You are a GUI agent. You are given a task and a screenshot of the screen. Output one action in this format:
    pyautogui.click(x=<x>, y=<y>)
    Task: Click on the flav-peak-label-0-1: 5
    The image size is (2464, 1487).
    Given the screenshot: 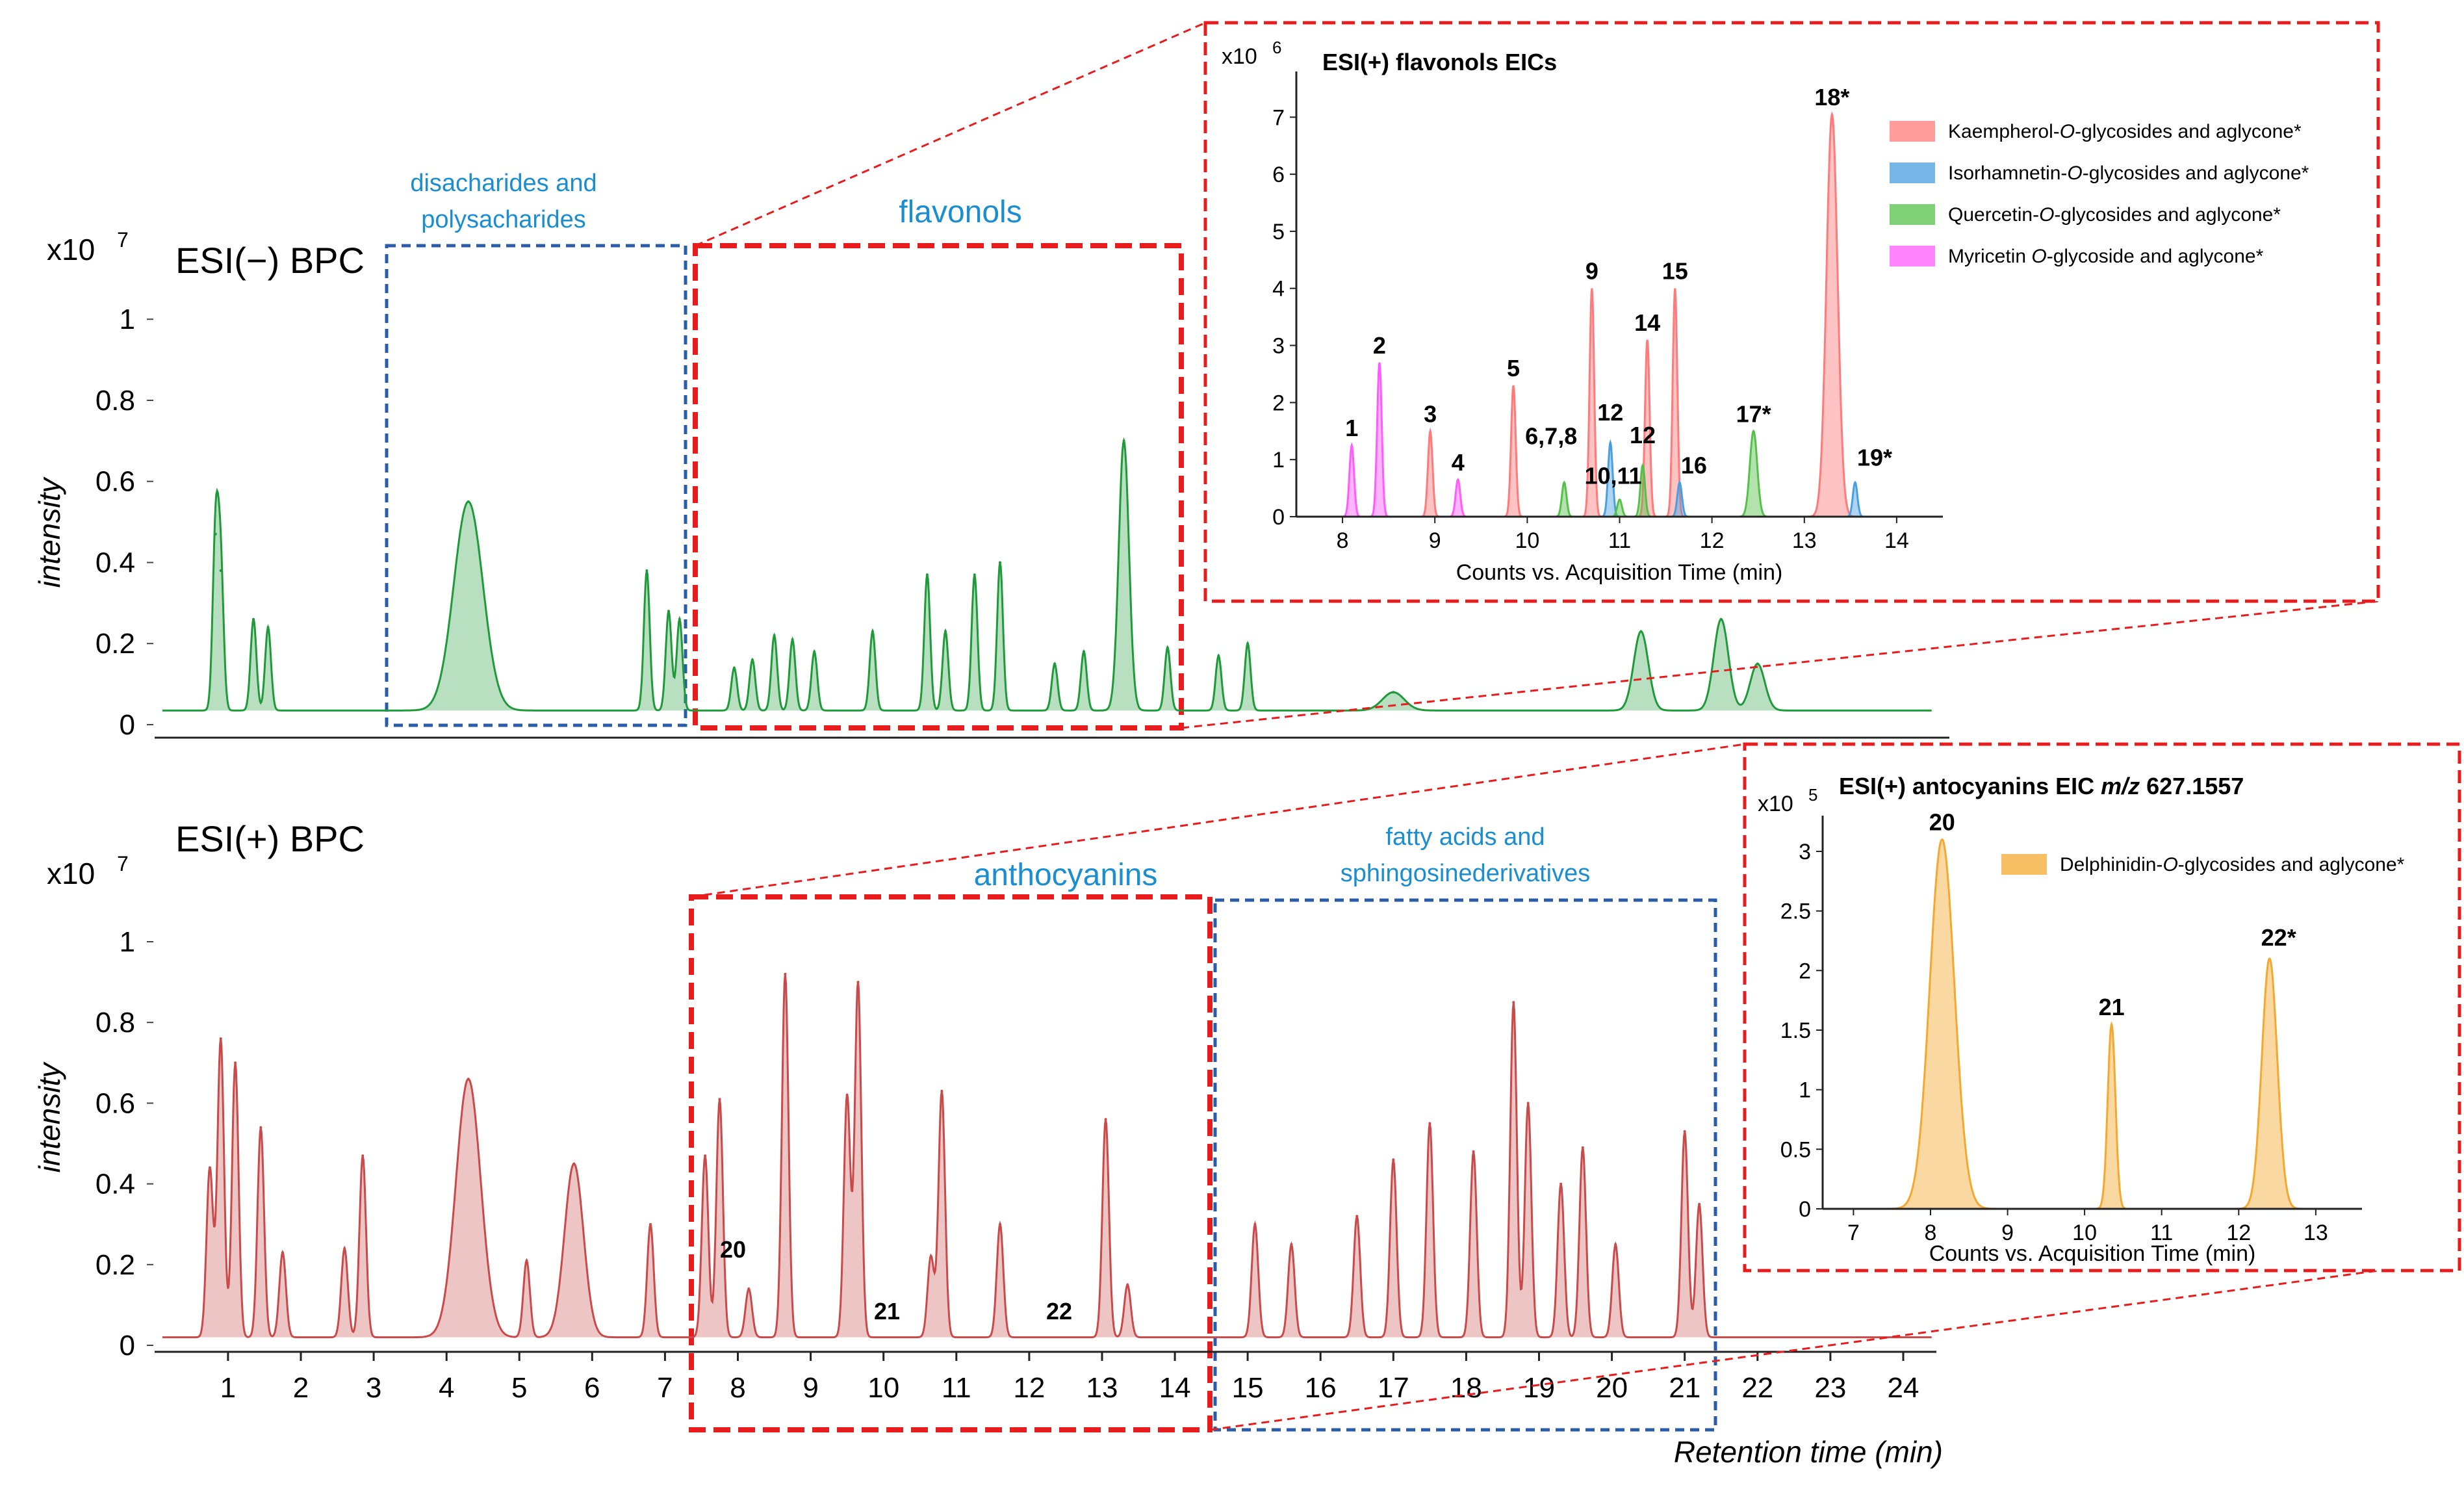 What is the action you would take?
    pyautogui.click(x=1513, y=368)
    